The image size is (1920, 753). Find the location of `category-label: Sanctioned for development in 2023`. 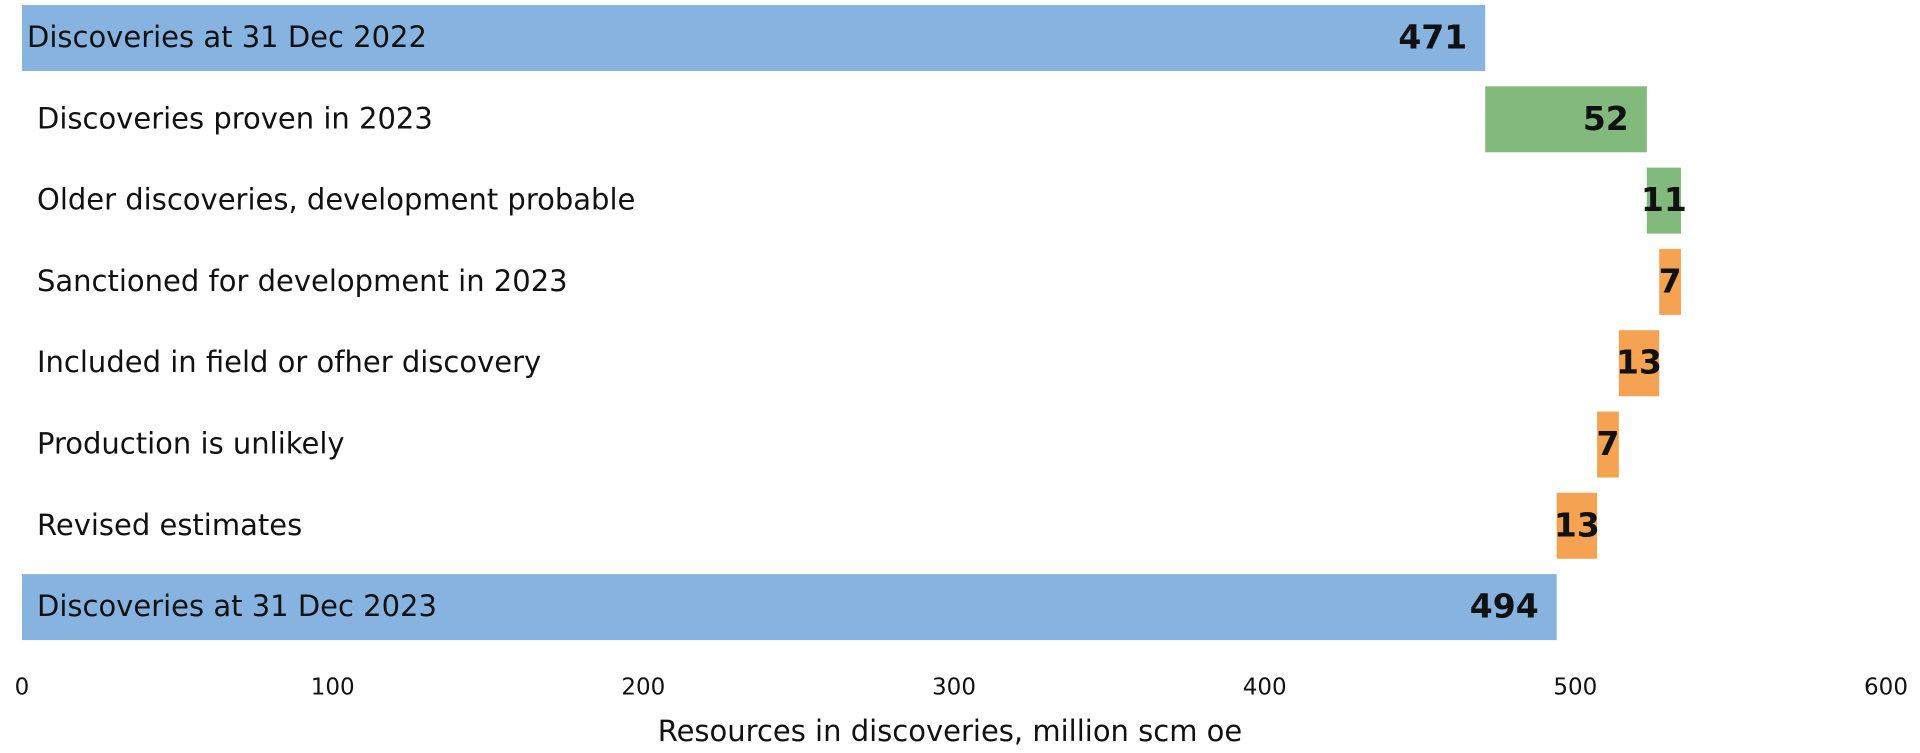

category-label: Sanctioned for development in 2023 is located at coordinates (302, 281).